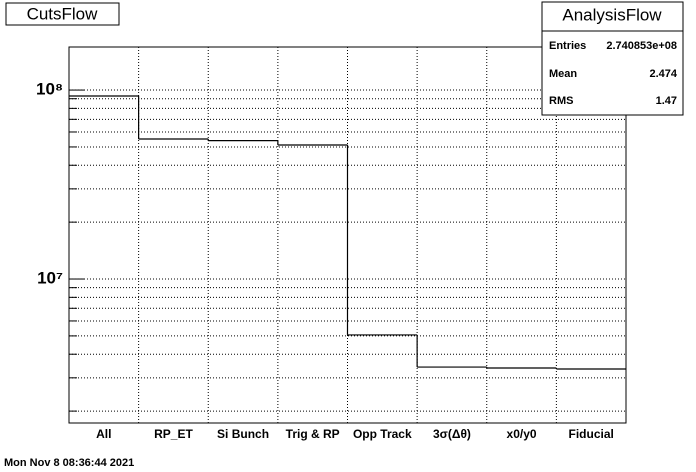  I want to click on chart-title: CutsFlow, so click(63, 13).